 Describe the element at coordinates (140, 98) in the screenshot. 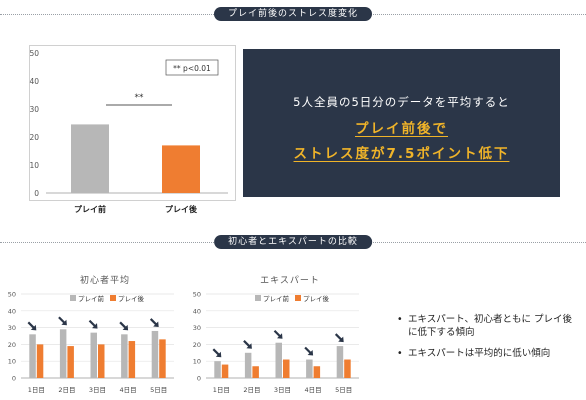

I see `significance-label: **` at that location.